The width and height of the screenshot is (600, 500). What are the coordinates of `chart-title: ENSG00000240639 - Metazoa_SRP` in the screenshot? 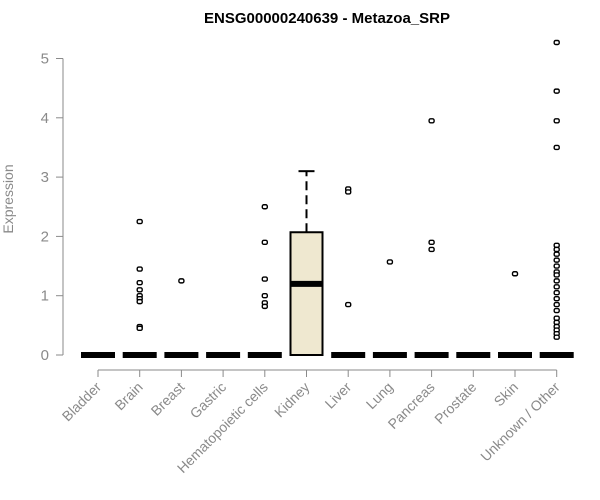 It's located at (327, 18).